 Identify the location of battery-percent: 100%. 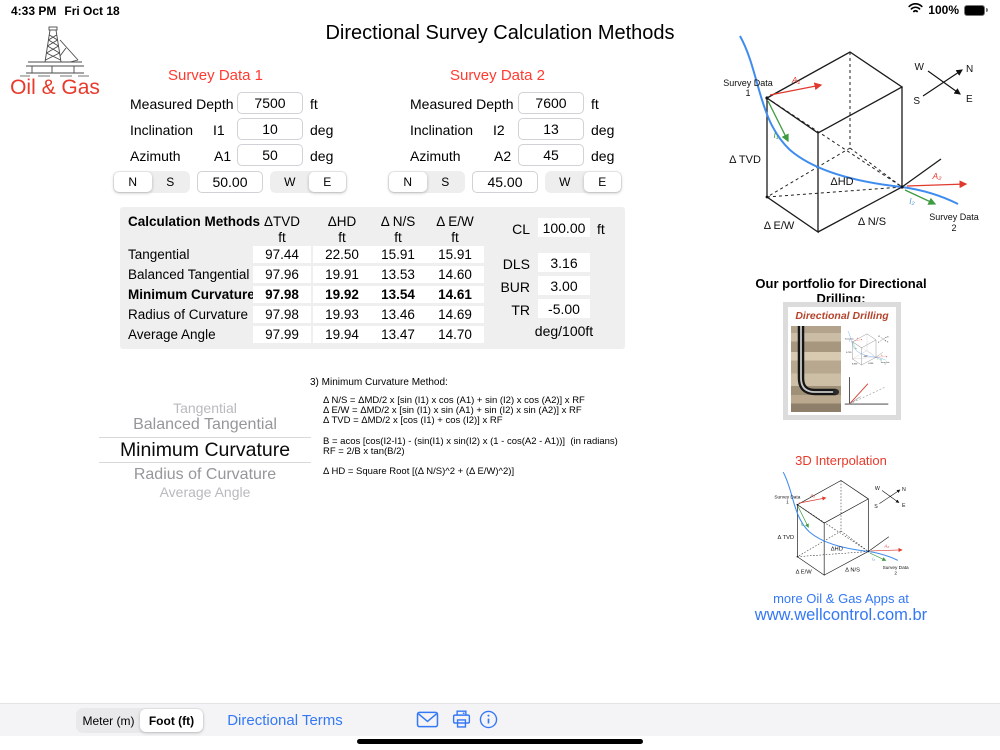
(943, 10).